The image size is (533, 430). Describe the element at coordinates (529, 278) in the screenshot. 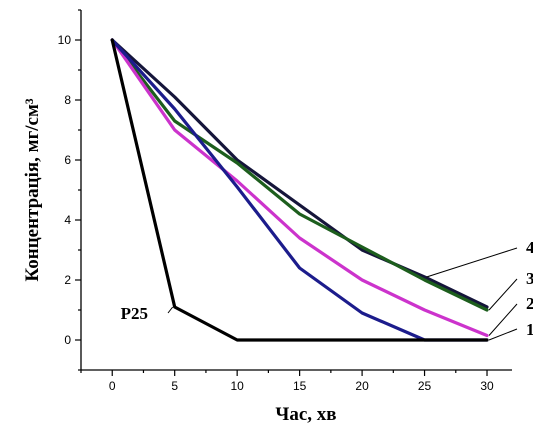

I see `curve-label-3: 3` at that location.